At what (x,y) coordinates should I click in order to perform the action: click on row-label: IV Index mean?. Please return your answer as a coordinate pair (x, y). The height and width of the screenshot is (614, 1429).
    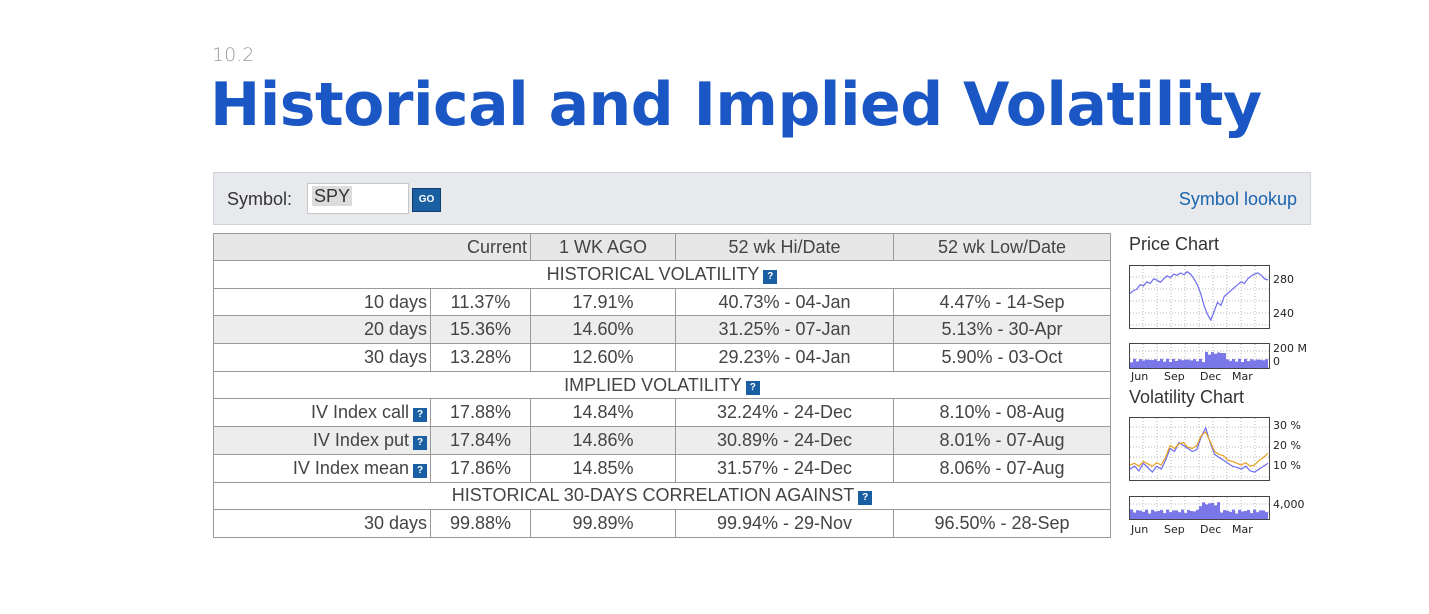
    Looking at the image, I should click on (322, 468).